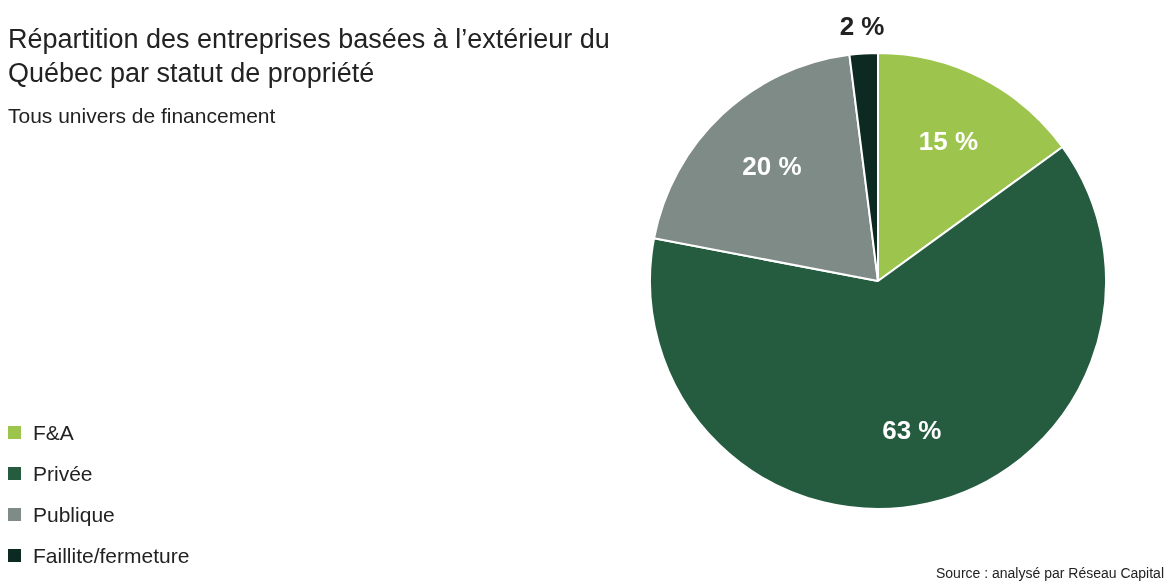 The image size is (1170, 584). I want to click on text: Tous univers de financement, so click(142, 116).